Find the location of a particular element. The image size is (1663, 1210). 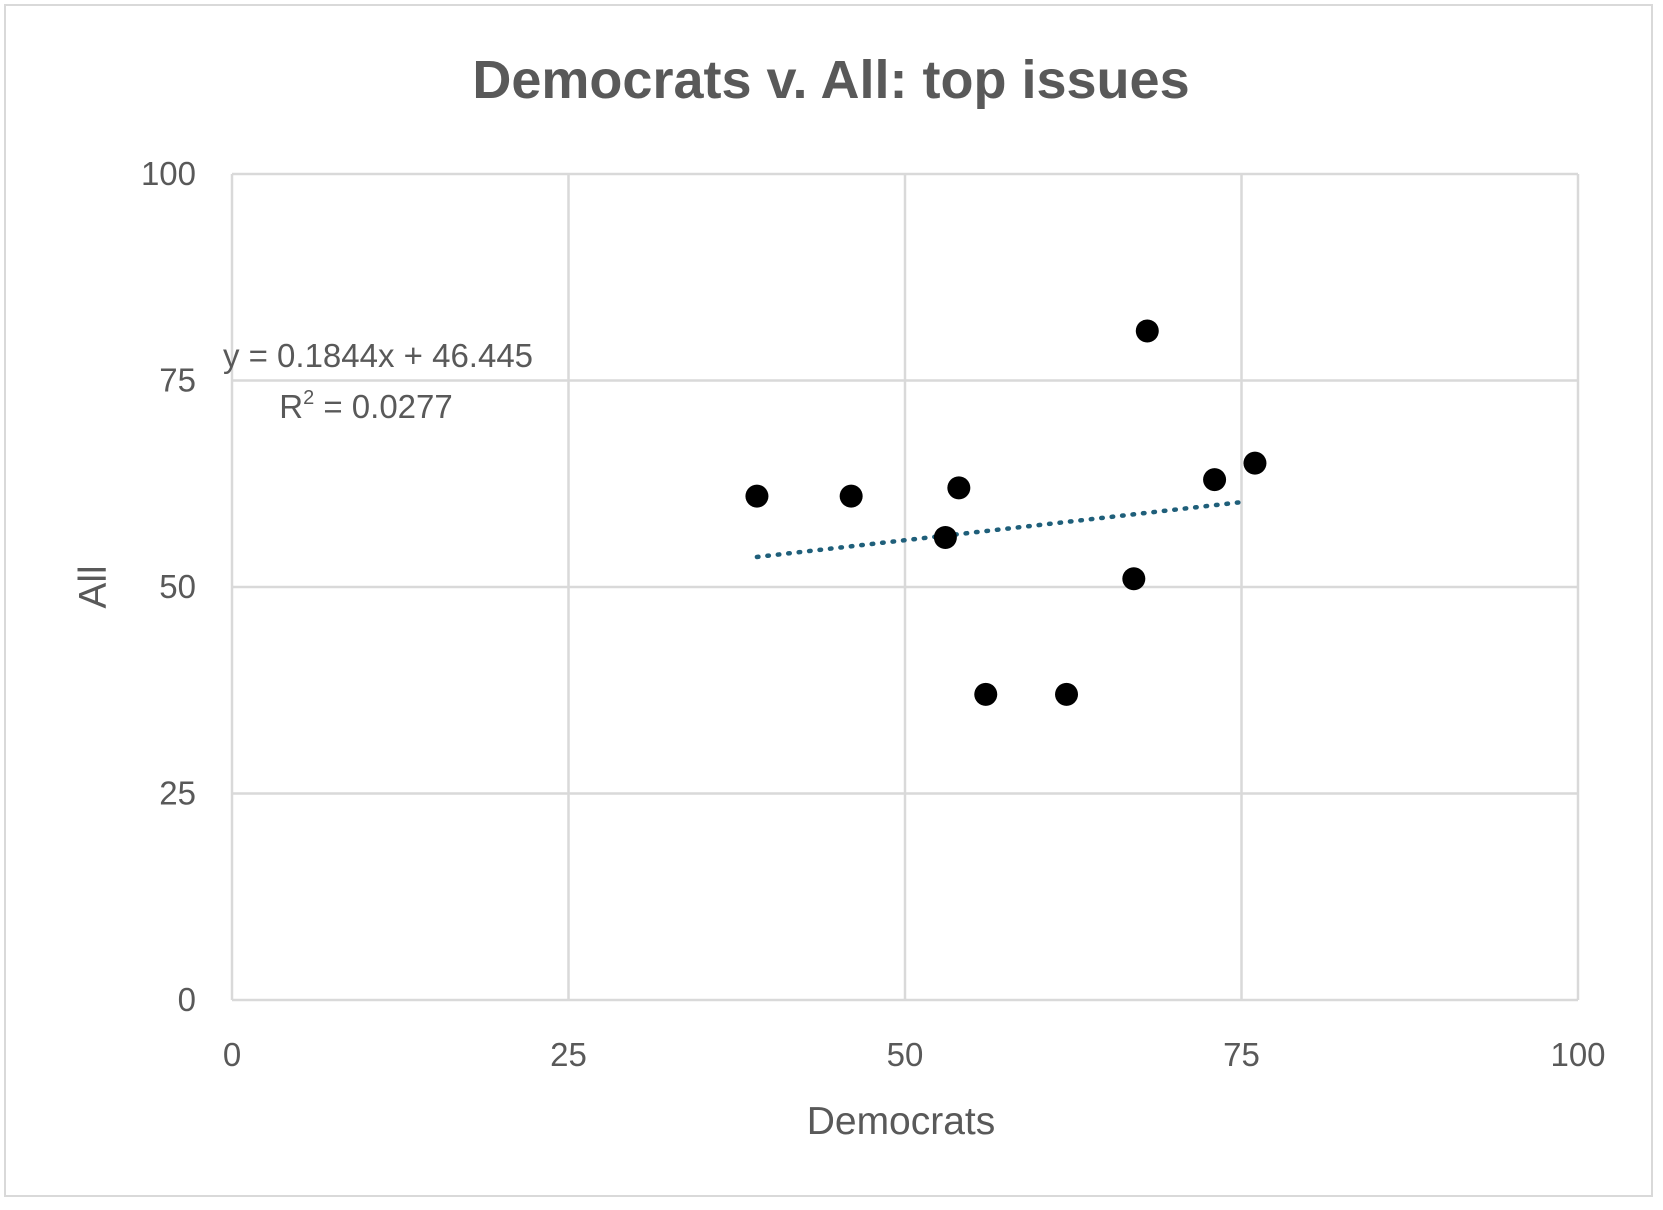

x-axis-ticks: 0 25 50 75 100 is located at coordinates (914, 1054).